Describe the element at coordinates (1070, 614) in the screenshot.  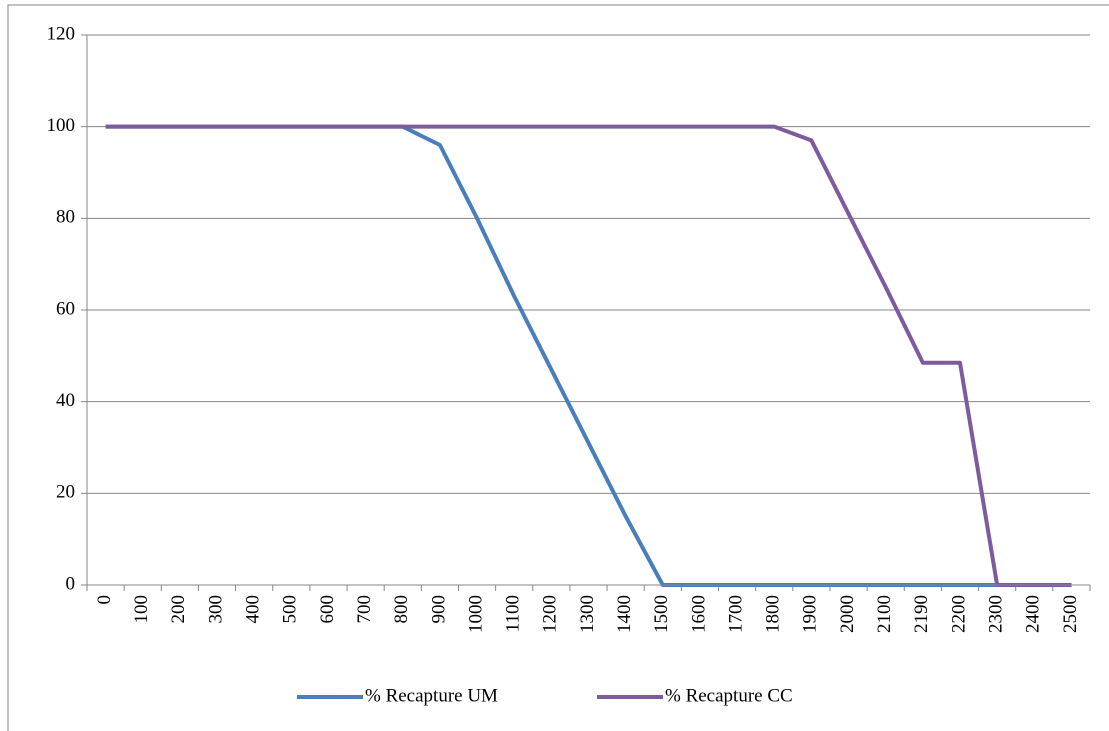
I see `x-tick-label: 2500` at that location.